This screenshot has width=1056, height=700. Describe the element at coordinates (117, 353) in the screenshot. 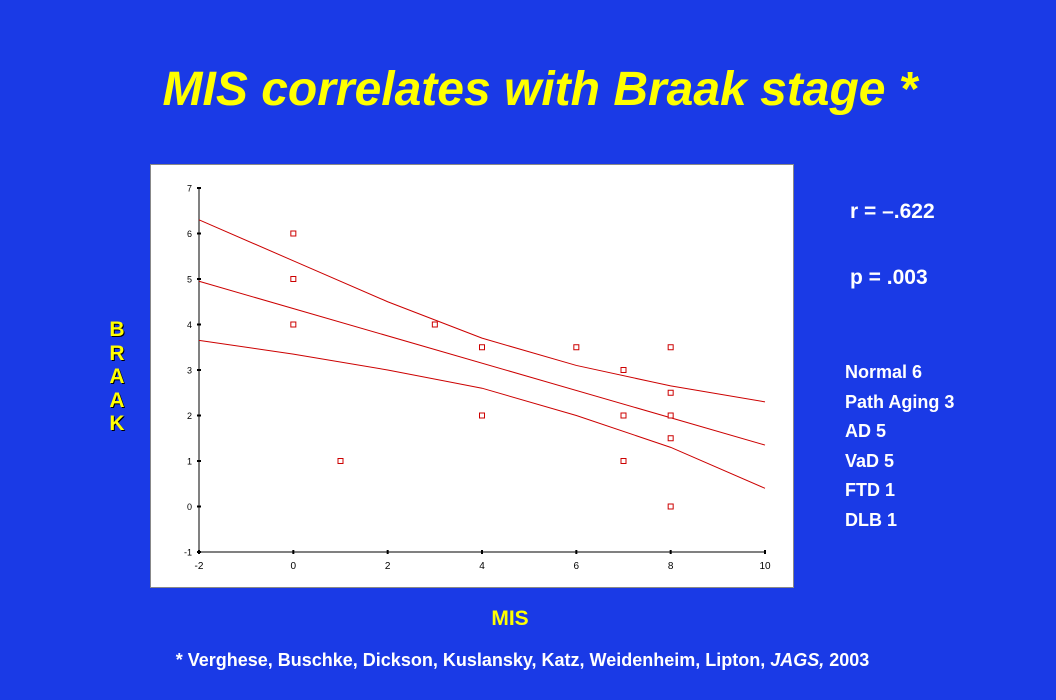

I see `y-axis-label-letter: R` at that location.